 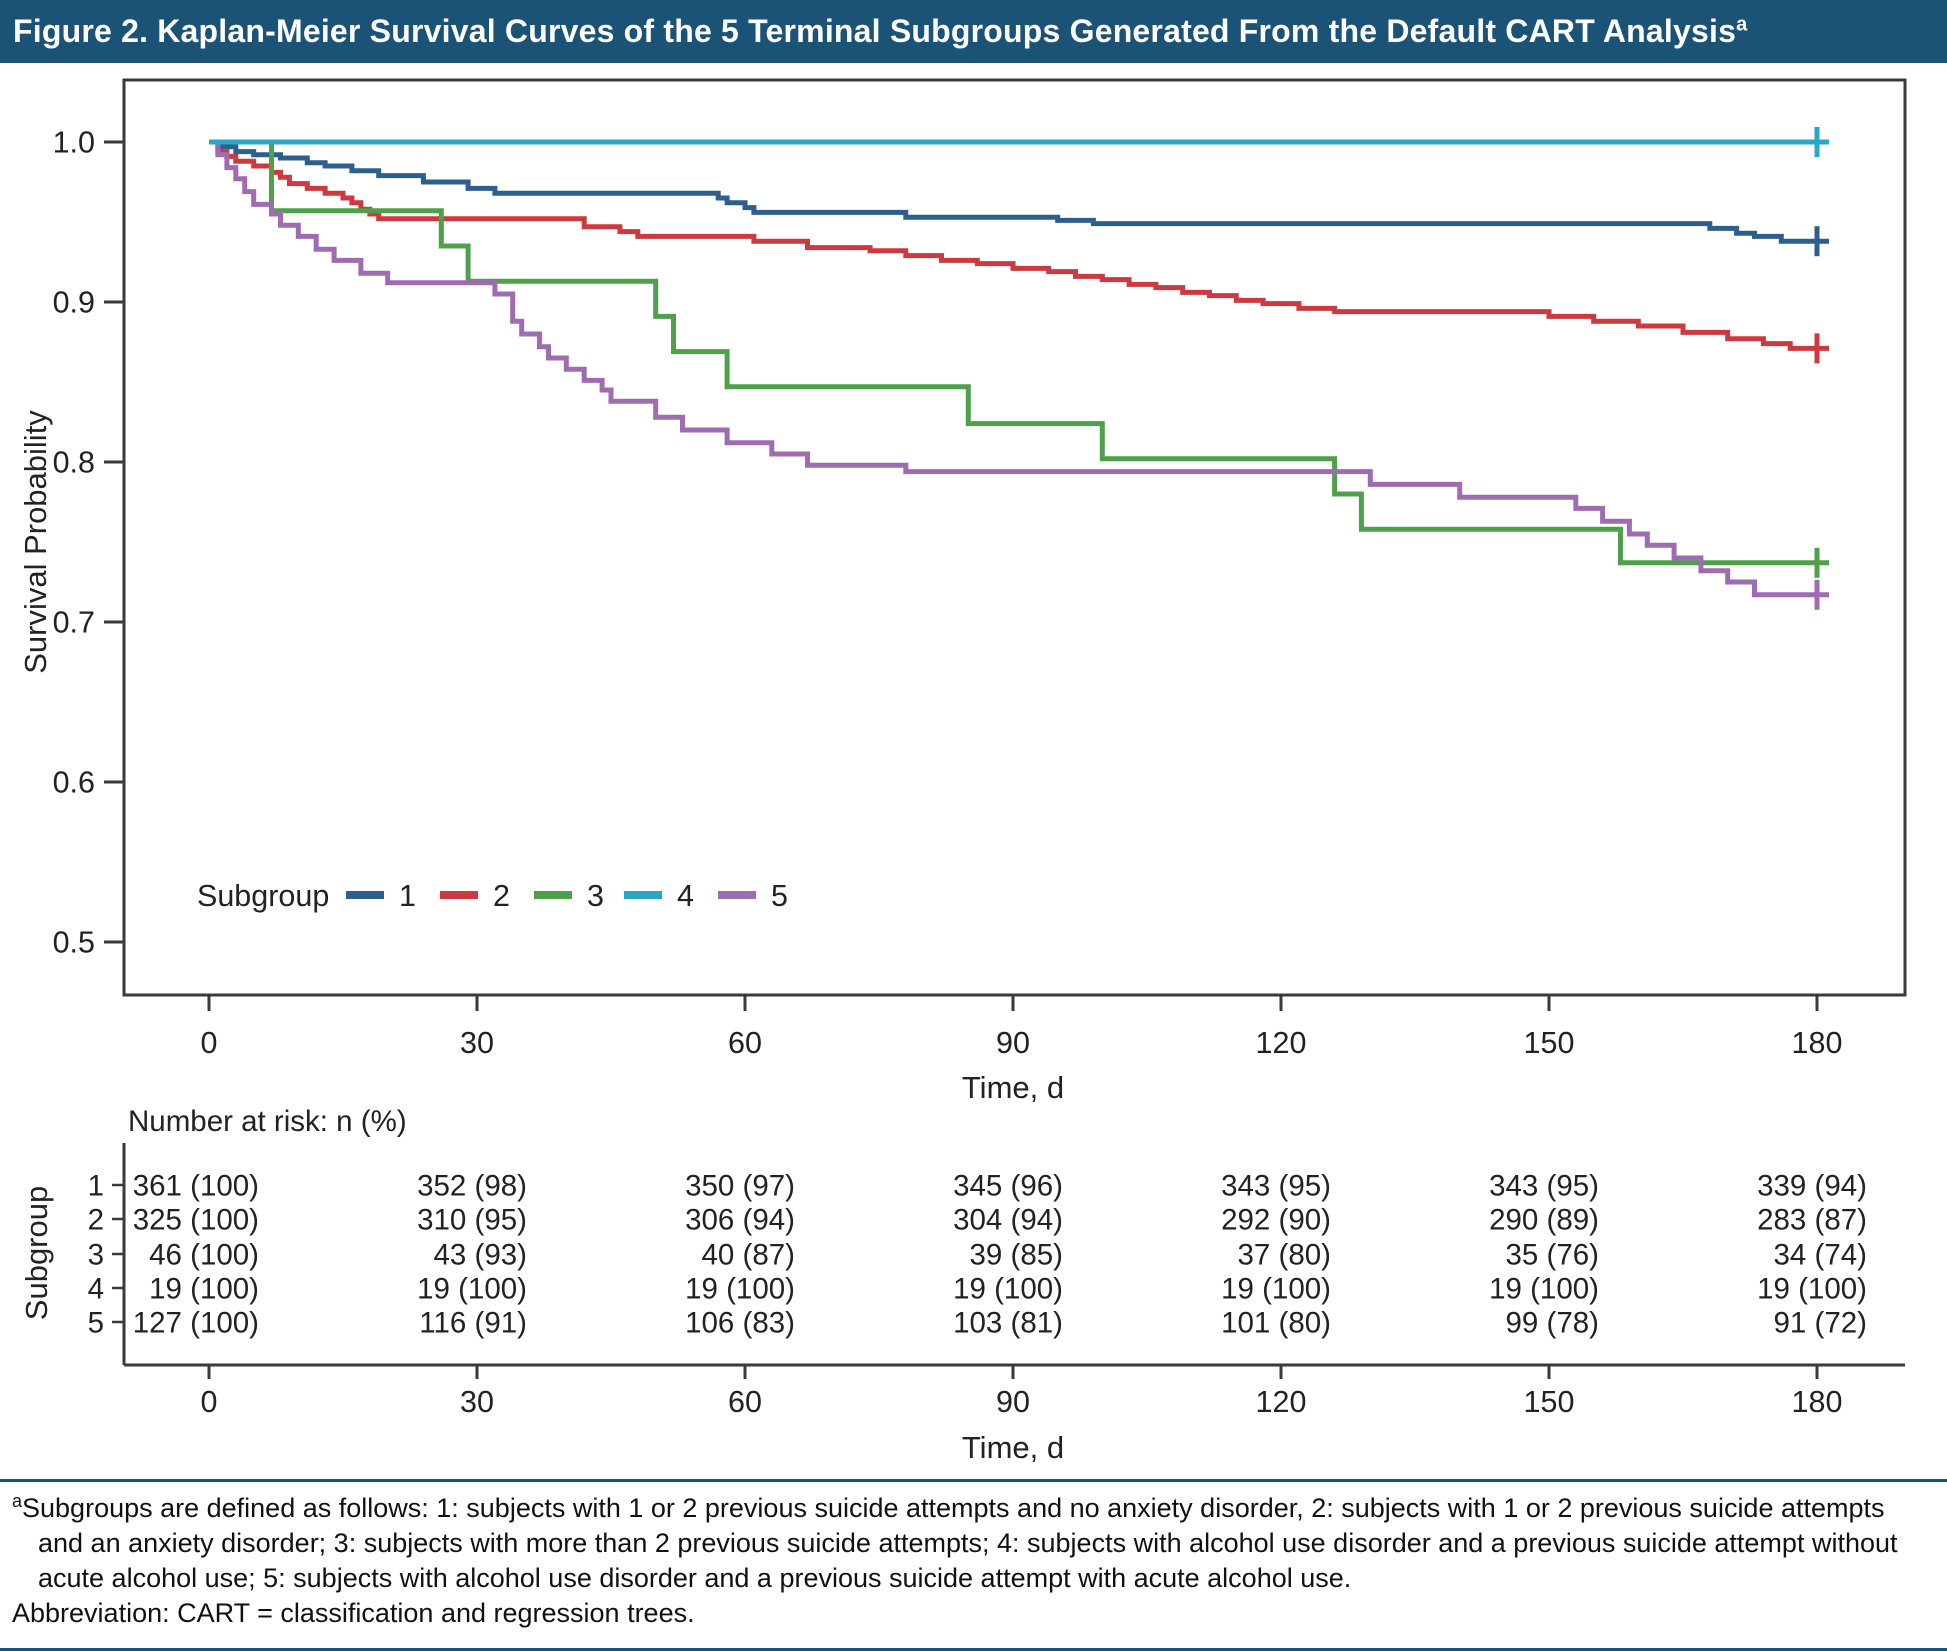 I want to click on y-tick-label: 1.0, so click(x=74, y=143).